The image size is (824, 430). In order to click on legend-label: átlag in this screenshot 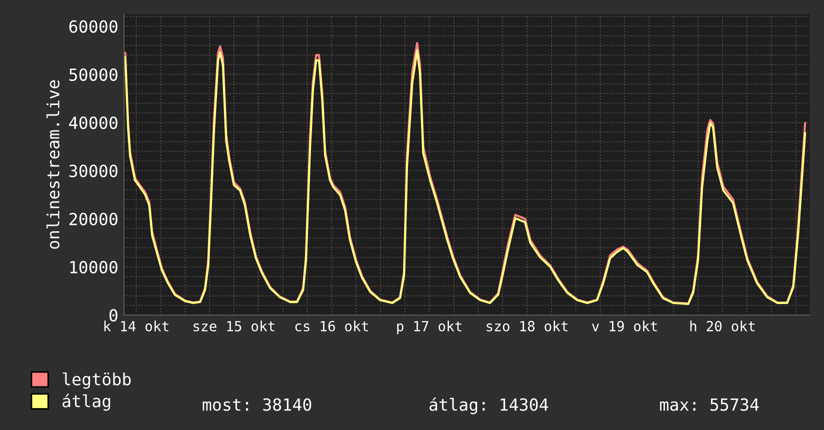, I will do `click(86, 402)`.